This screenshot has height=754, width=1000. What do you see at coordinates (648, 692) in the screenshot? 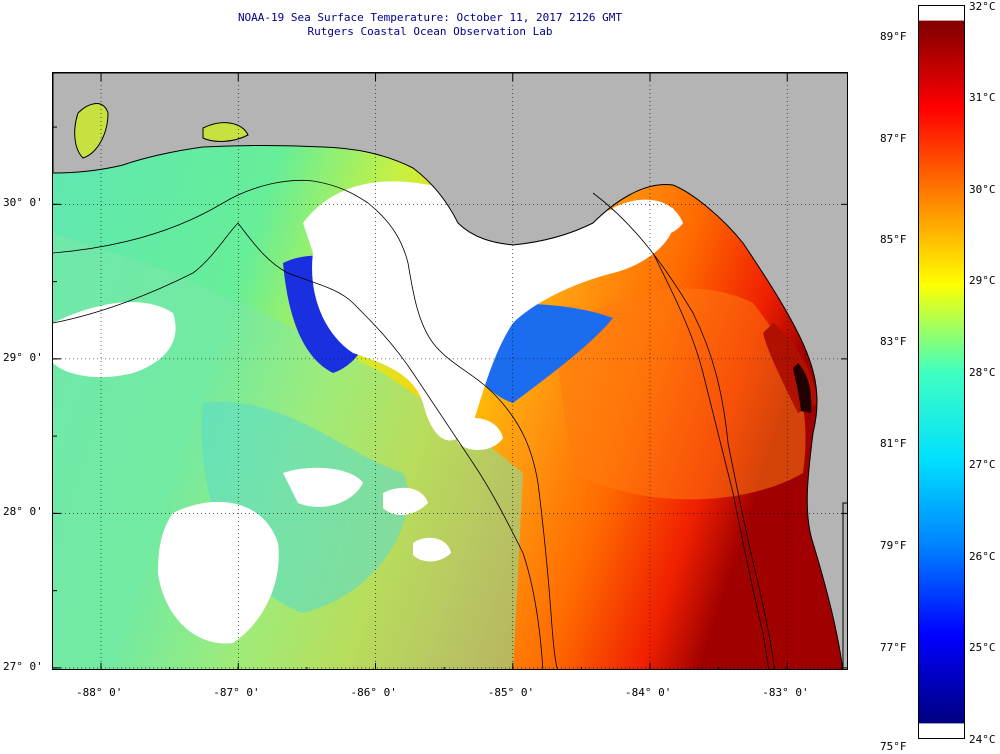
I see `longitude-label: -84° 0'` at bounding box center [648, 692].